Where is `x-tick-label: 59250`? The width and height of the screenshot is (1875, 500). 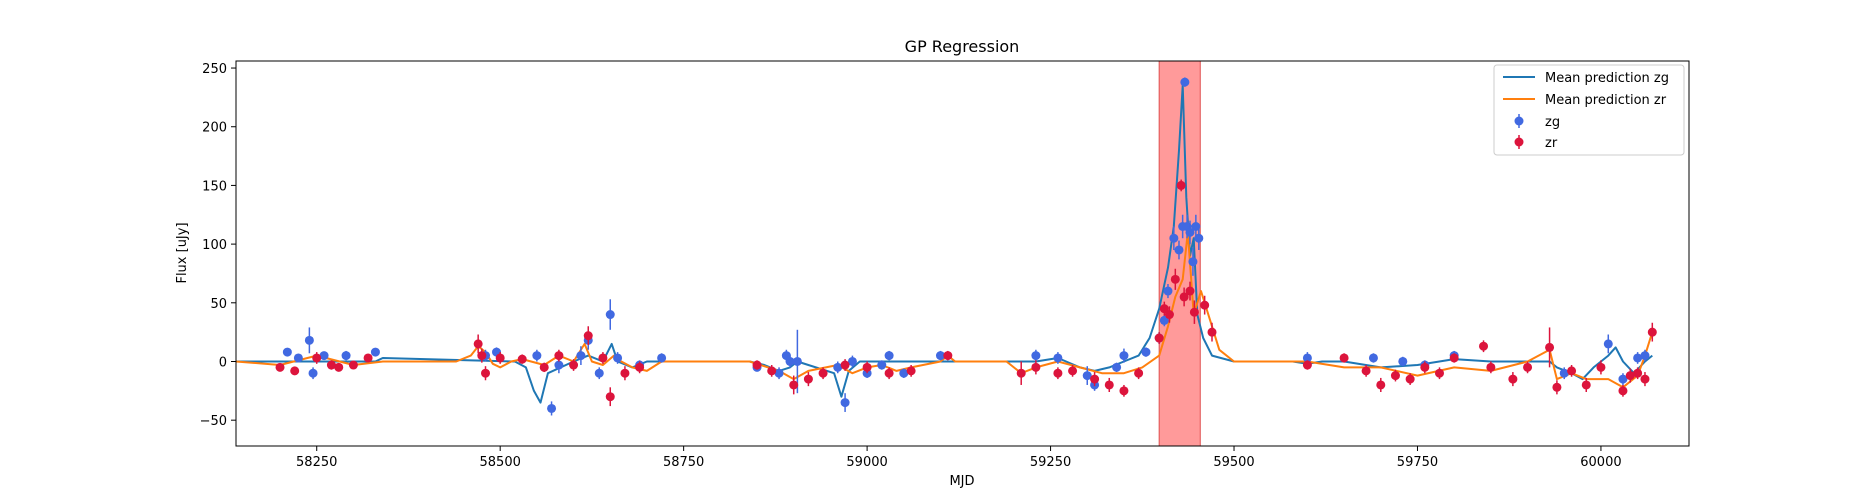 x-tick-label: 59250 is located at coordinates (1050, 462).